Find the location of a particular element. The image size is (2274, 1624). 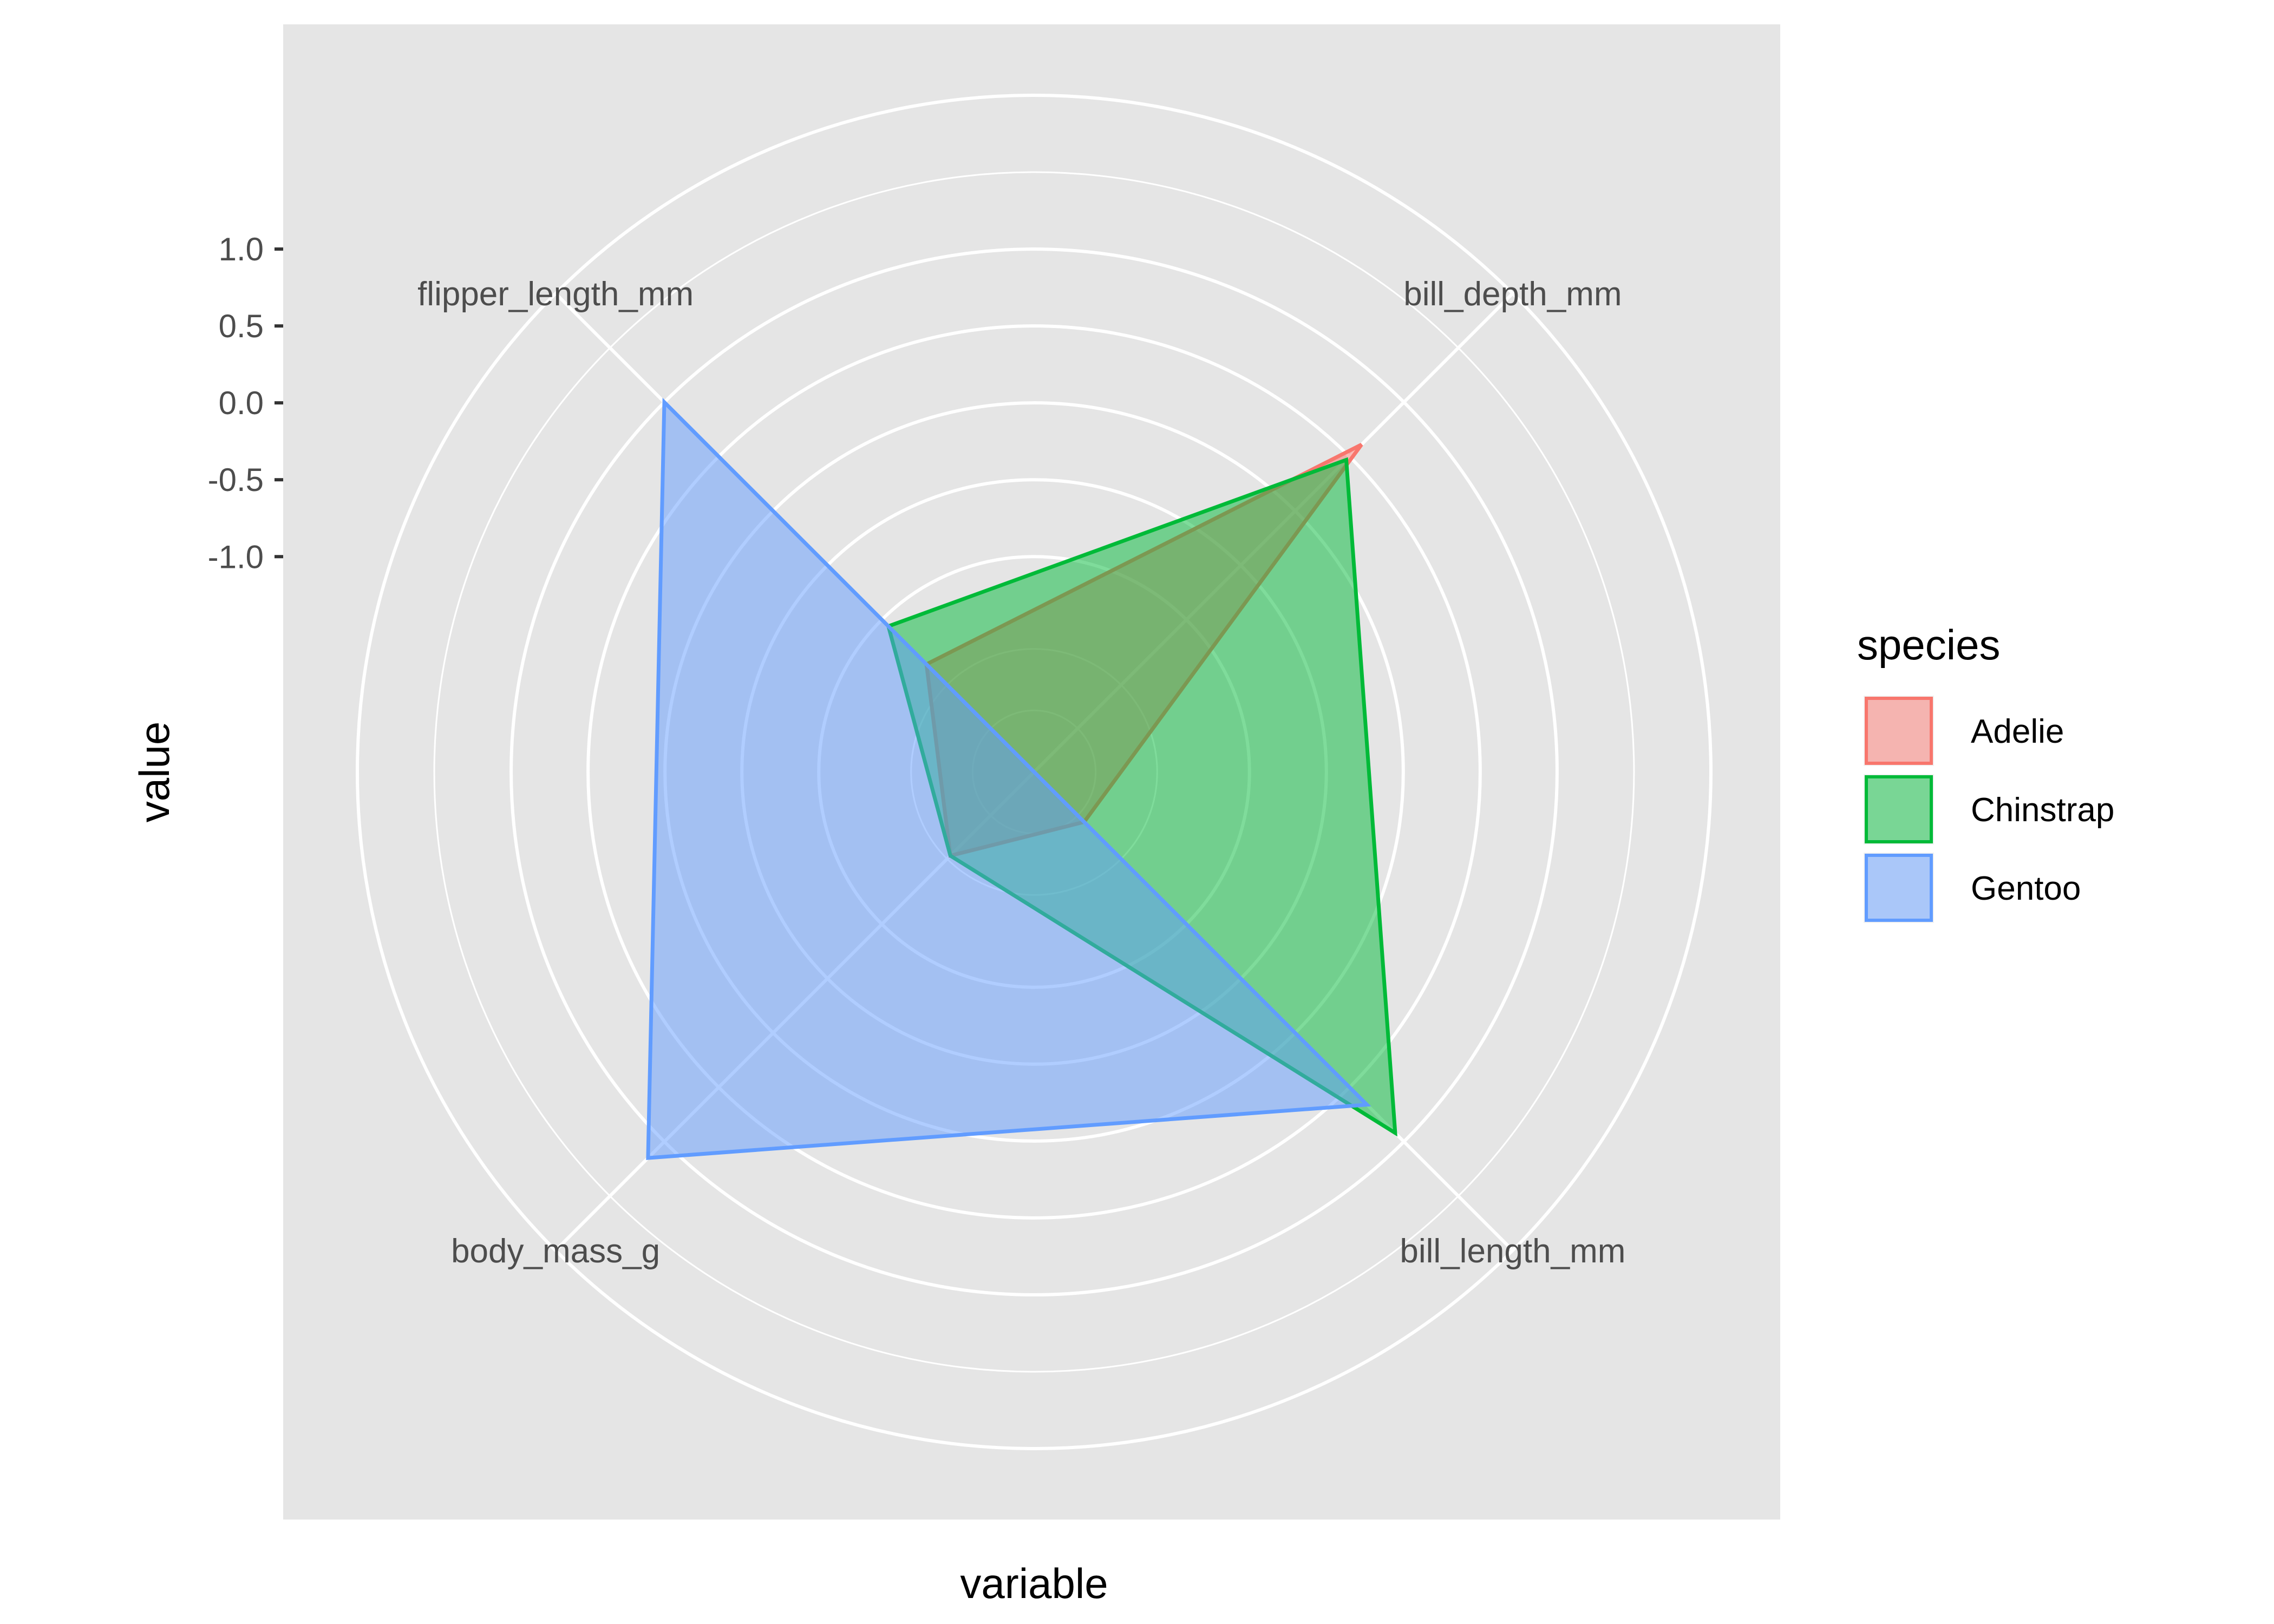

legend-label-adelie: Adelie is located at coordinates (2018, 731).